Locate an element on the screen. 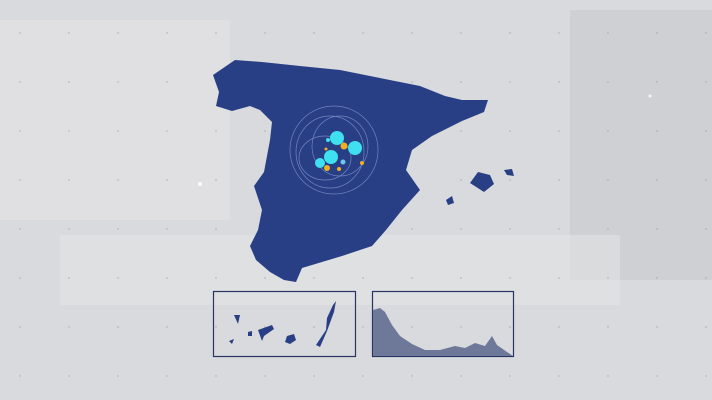 The image size is (712, 400). data-bubbles is located at coordinates (339, 151).